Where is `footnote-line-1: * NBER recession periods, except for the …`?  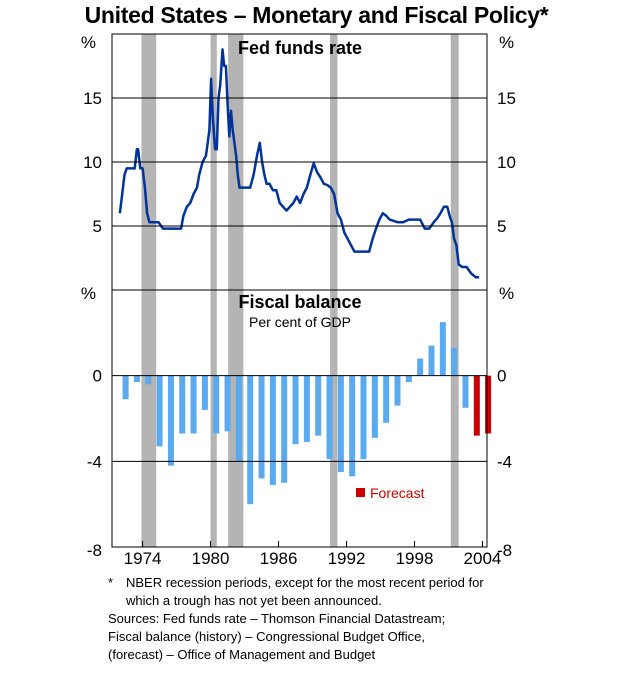
footnote-line-1: * NBER recession periods, except for the … is located at coordinates (296, 583).